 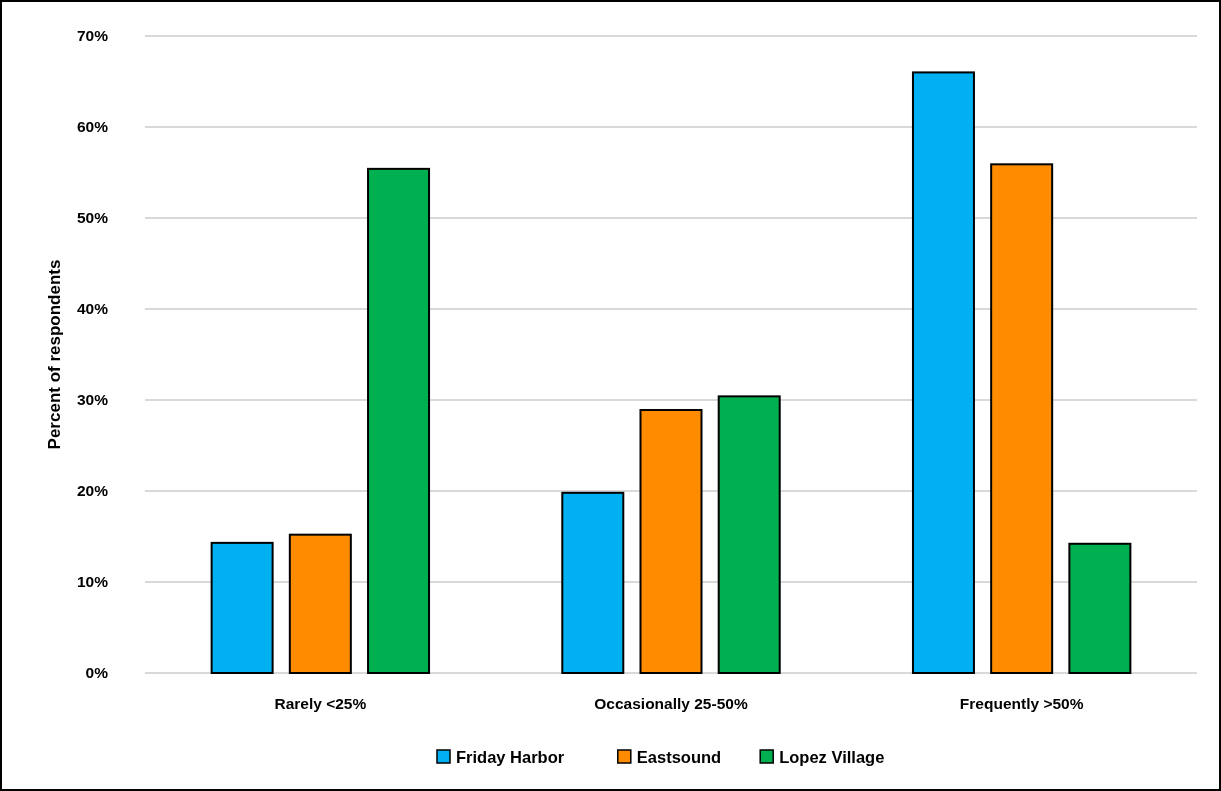 What do you see at coordinates (97, 673) in the screenshot?
I see `y-tick-label: 0%` at bounding box center [97, 673].